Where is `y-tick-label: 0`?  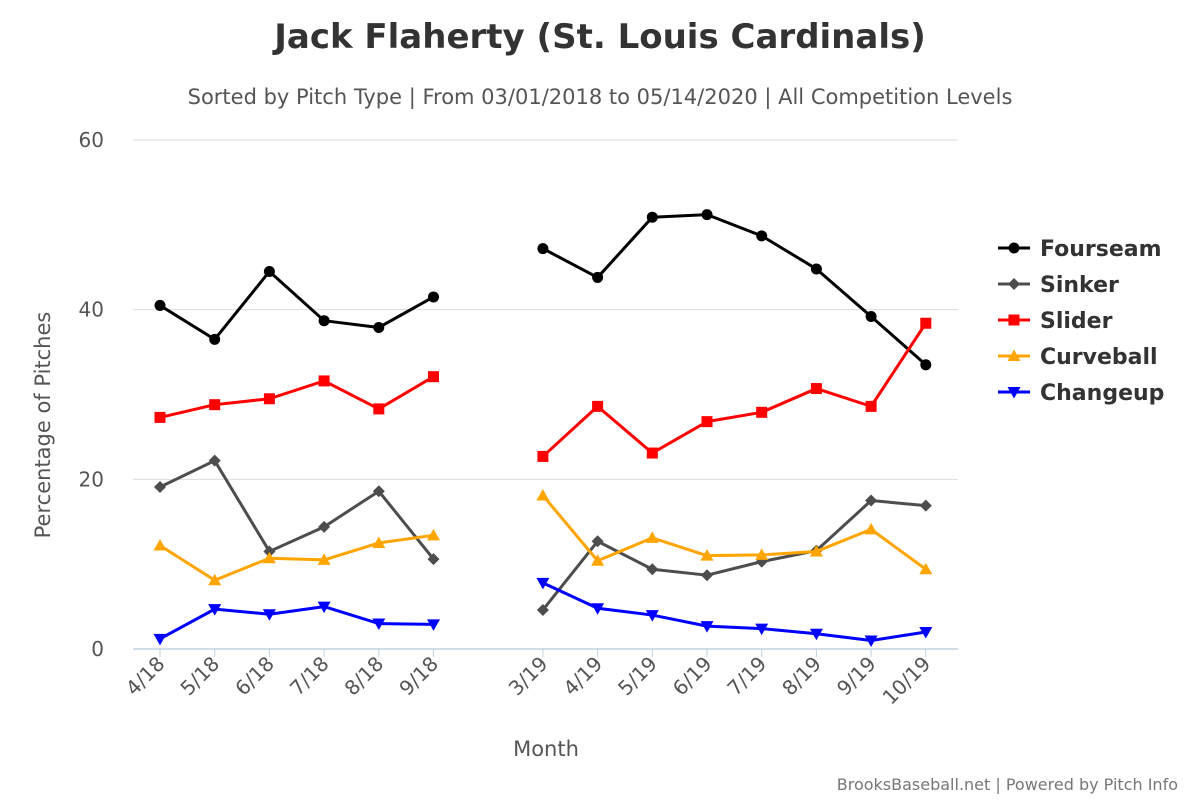
y-tick-label: 0 is located at coordinates (97, 649).